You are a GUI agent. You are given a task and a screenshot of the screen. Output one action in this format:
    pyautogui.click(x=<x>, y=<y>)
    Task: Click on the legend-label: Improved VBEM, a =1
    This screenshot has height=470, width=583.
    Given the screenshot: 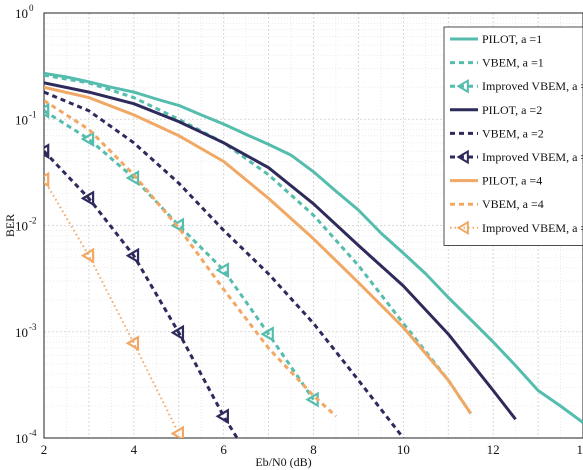 What is the action you would take?
    pyautogui.click(x=532, y=86)
    